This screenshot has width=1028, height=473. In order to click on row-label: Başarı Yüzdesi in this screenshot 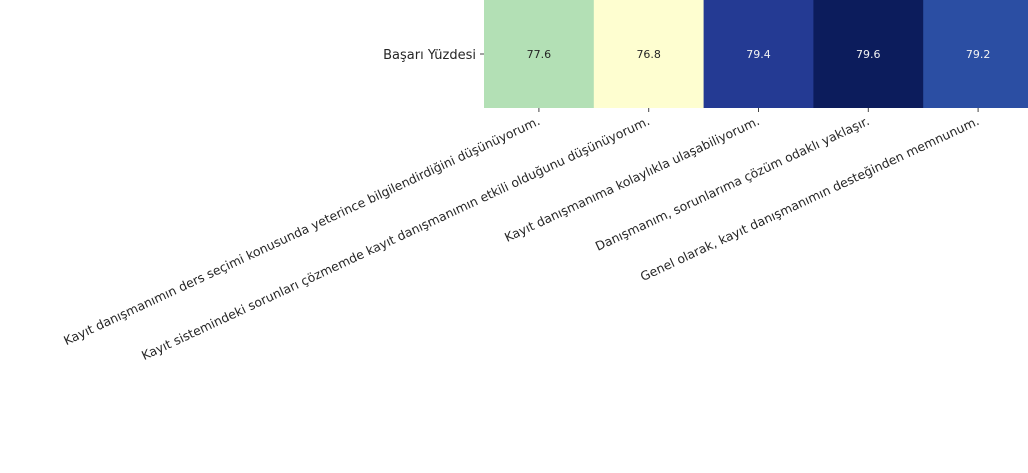, I will do `click(429, 55)`.